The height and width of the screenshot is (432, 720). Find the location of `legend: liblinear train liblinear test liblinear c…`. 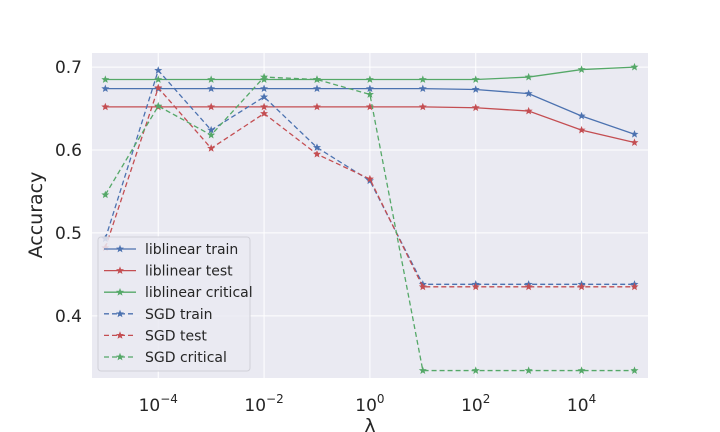

legend: liblinear train liblinear test liblinear c… is located at coordinates (175, 304).